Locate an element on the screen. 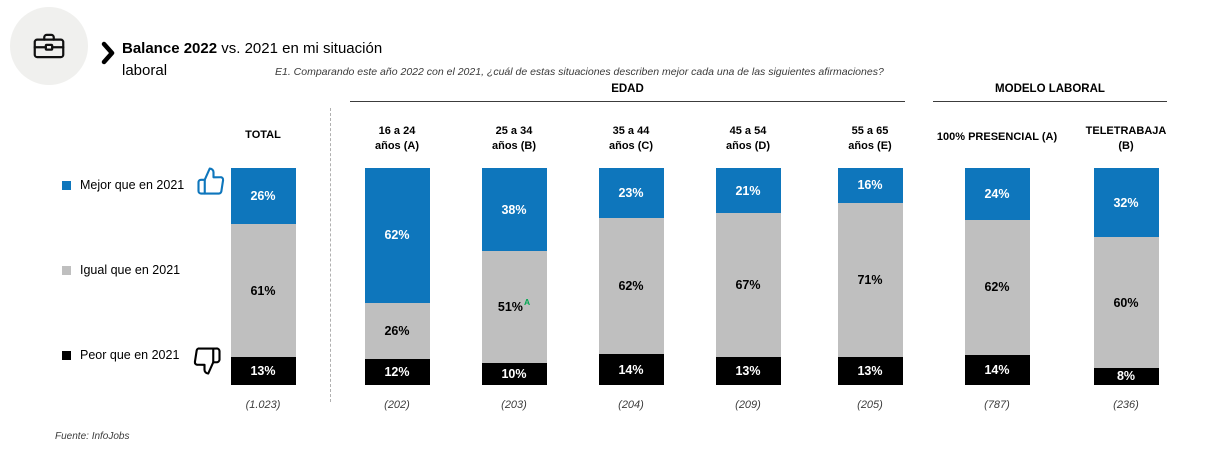  legend-item-peor: Peor que en 2021 is located at coordinates (120, 355).